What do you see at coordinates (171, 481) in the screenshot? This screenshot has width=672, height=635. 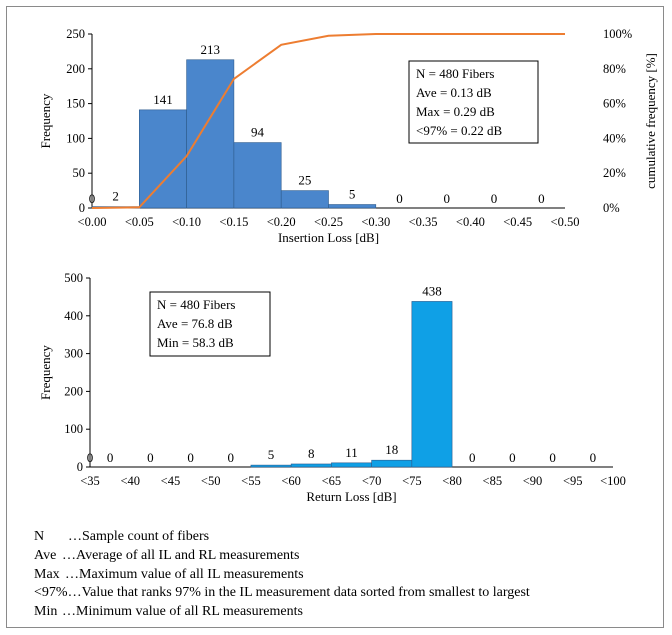 I see `x-tick-label: <45` at bounding box center [171, 481].